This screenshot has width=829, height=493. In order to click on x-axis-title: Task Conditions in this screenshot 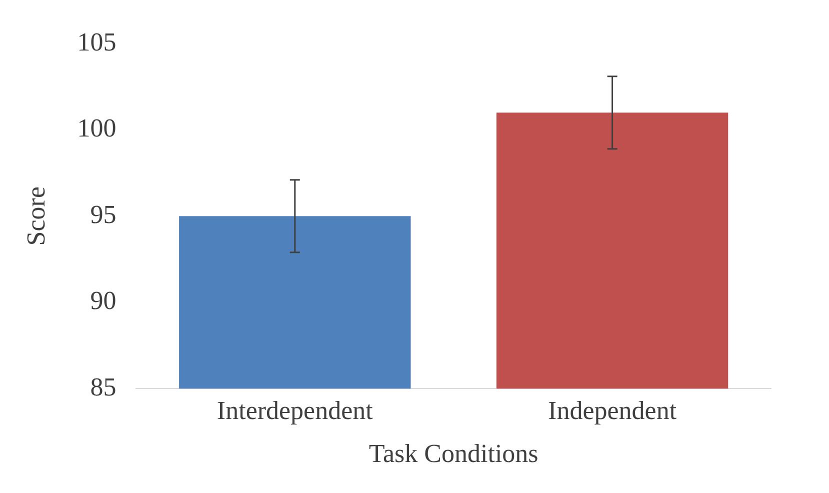, I will do `click(453, 453)`.